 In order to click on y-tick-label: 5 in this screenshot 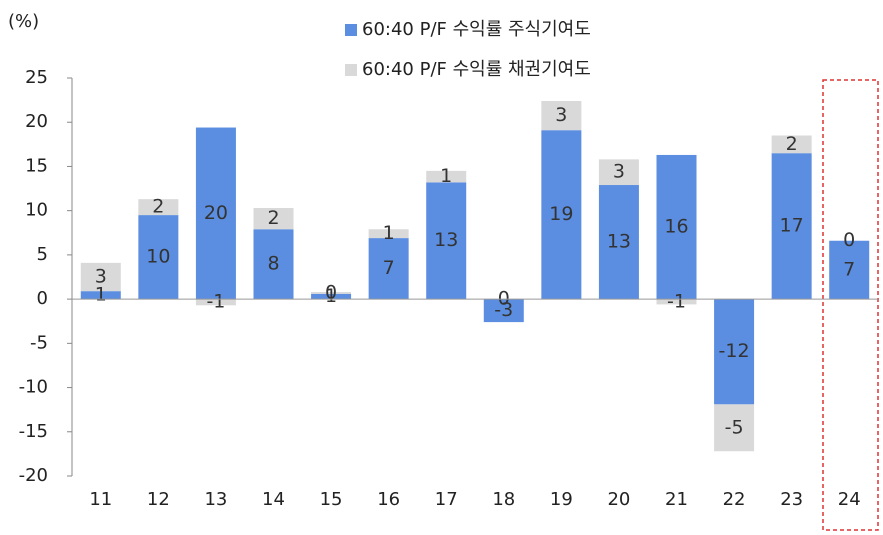, I will do `click(42, 254)`.